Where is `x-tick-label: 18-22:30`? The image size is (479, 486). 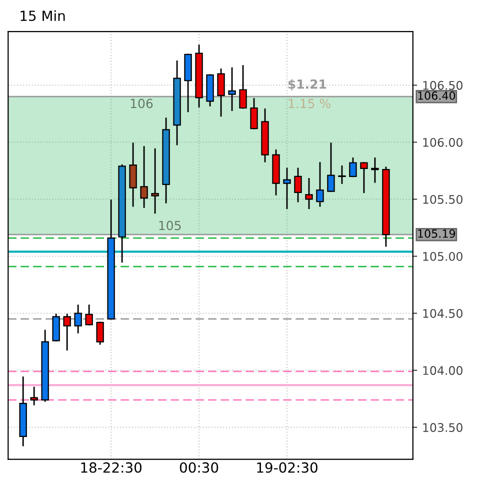 x-tick-label: 18-22:30 is located at coordinates (111, 467).